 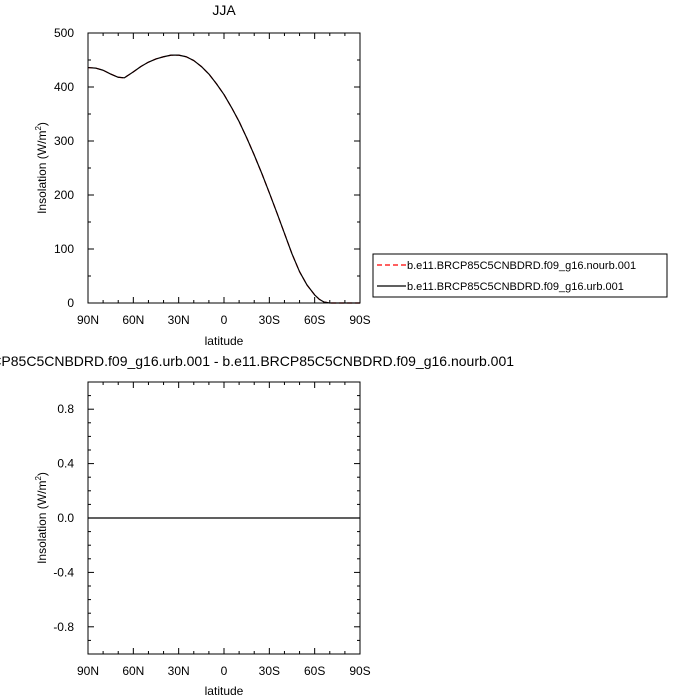 What do you see at coordinates (65, 464) in the screenshot?
I see `bottom-y-tick-label: 0.4` at bounding box center [65, 464].